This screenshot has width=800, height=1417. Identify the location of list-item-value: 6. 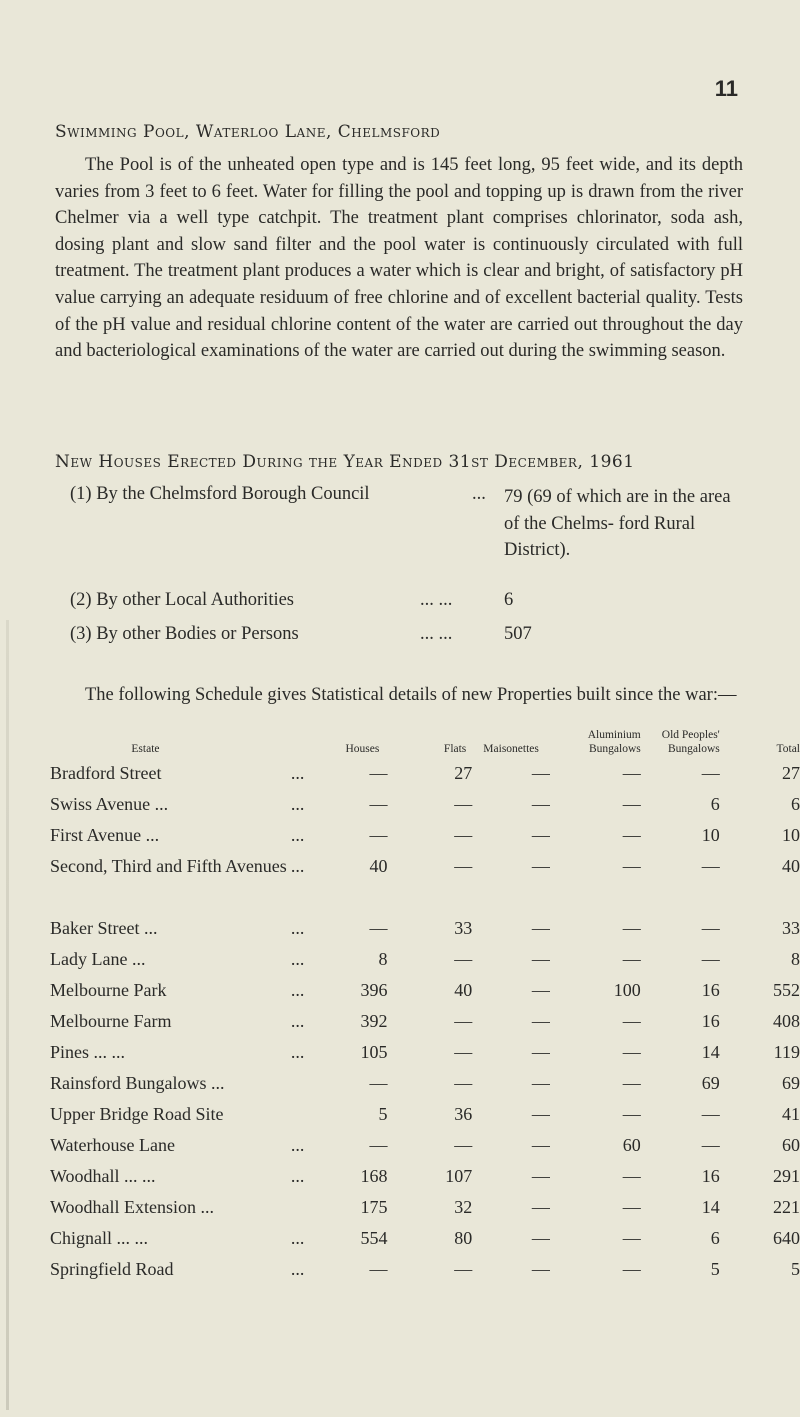
(509, 600).